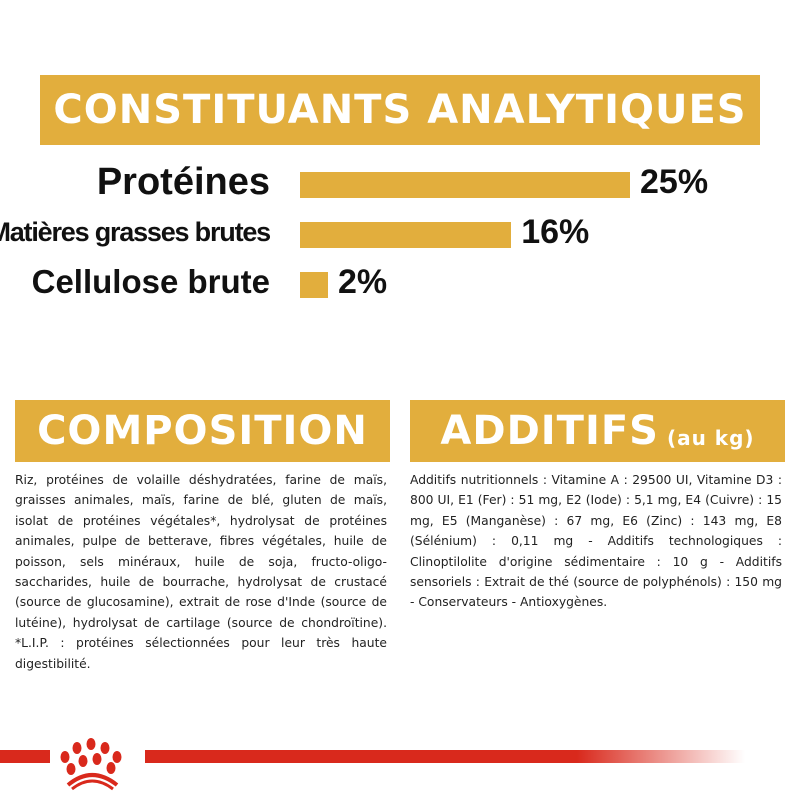  Describe the element at coordinates (363, 282) in the screenshot. I see `analytical-value: 2%` at that location.